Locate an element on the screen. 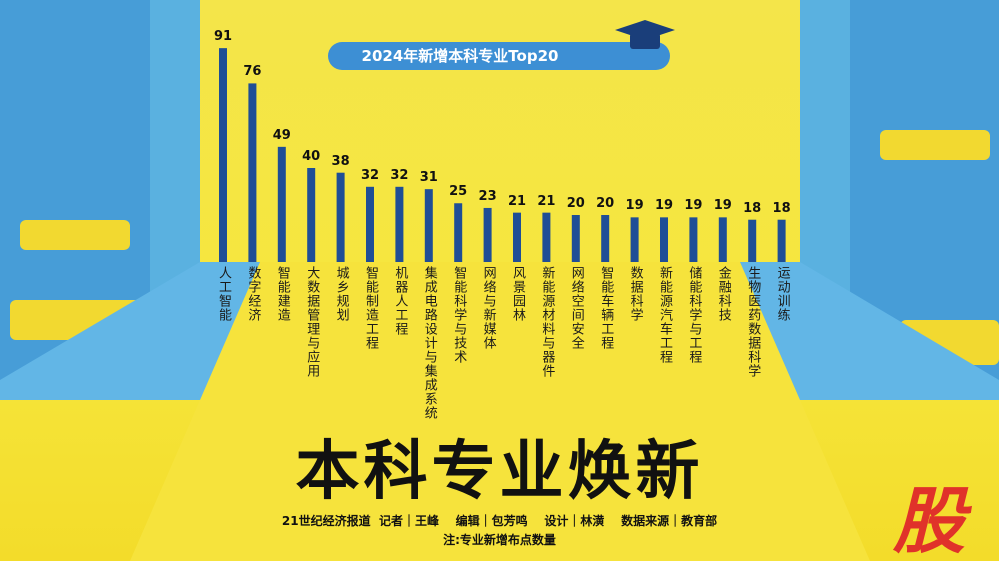 Image resolution: width=999 pixels, height=561 pixels. value-label: 38 is located at coordinates (340, 161).